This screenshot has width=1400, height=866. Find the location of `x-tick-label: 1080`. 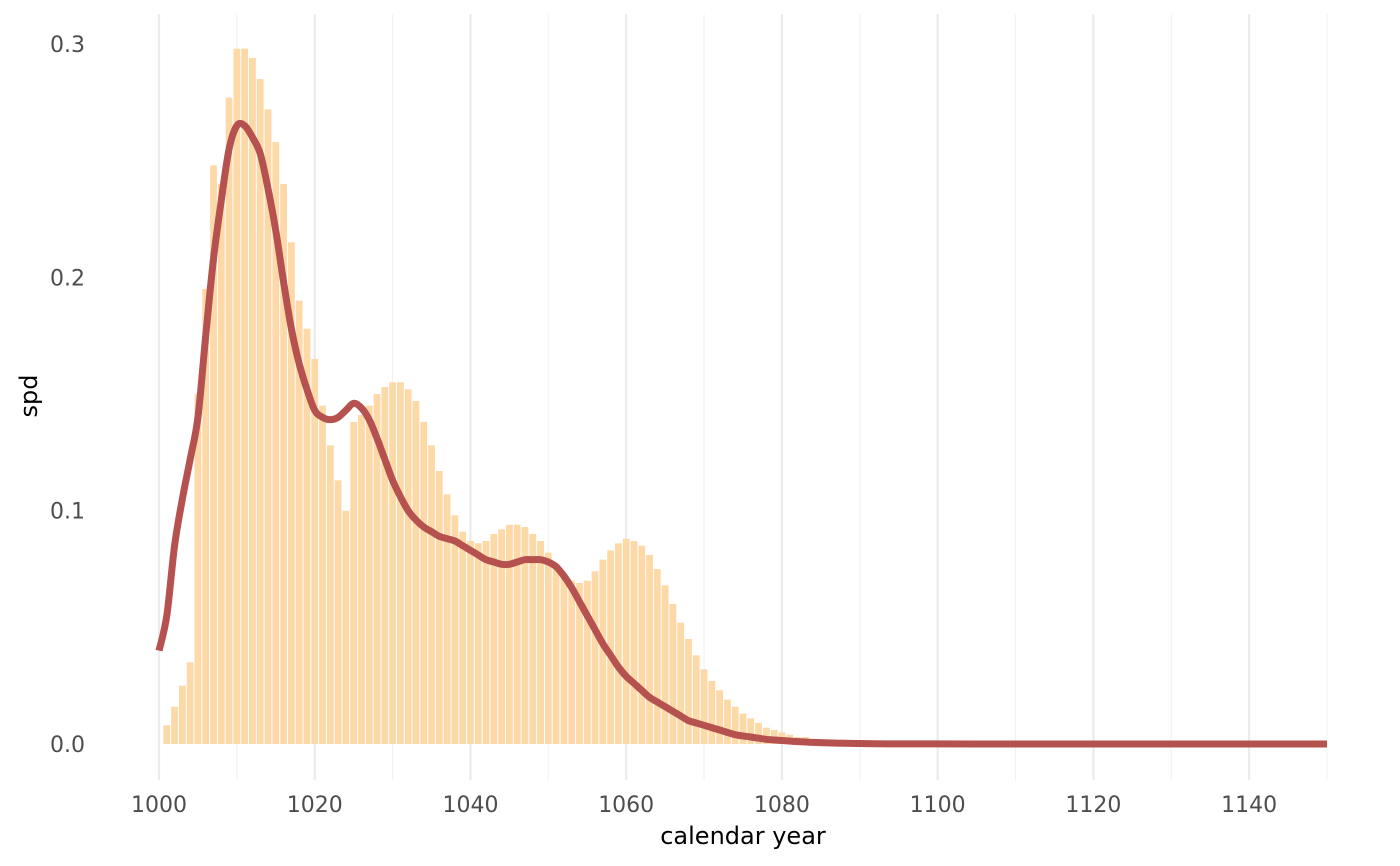

x-tick-label: 1080 is located at coordinates (782, 805).